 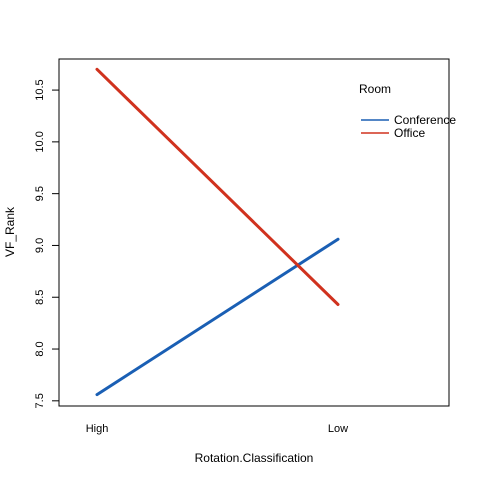 I want to click on y-tick-label: 10.0, so click(x=40, y=141).